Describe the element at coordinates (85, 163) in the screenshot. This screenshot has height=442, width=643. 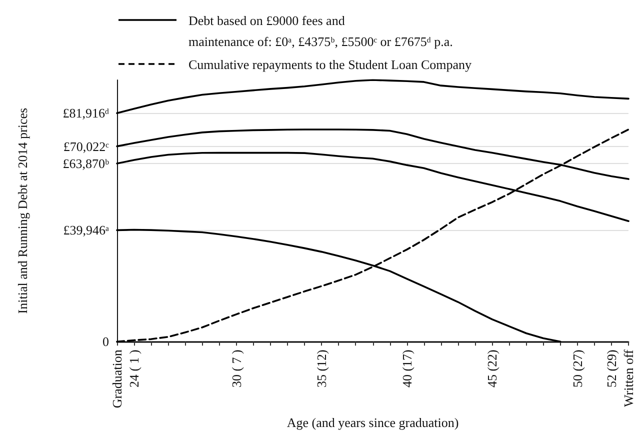
I see `y-tick-label: £63,870ᵇ` at that location.